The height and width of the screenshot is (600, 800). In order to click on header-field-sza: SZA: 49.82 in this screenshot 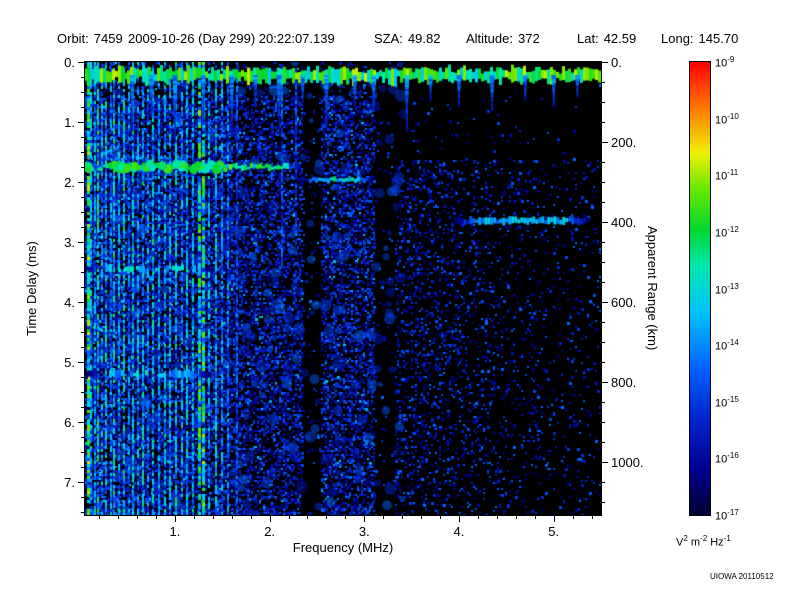, I will do `click(407, 38)`.